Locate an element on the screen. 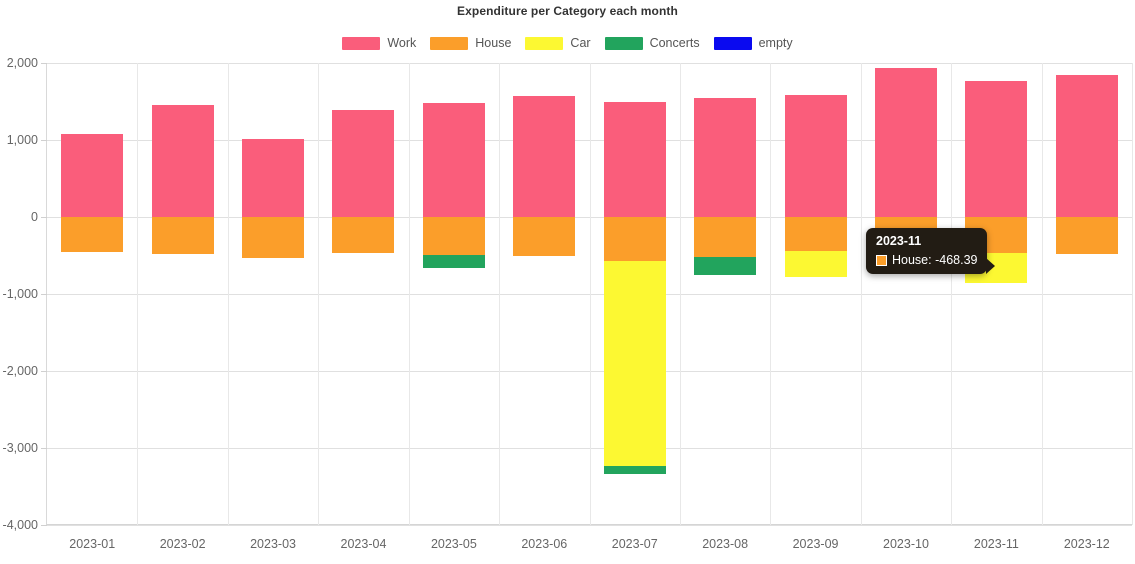 Image resolution: width=1135 pixels, height=564 pixels. y-axis-tick-label: 1,000 is located at coordinates (22, 140).